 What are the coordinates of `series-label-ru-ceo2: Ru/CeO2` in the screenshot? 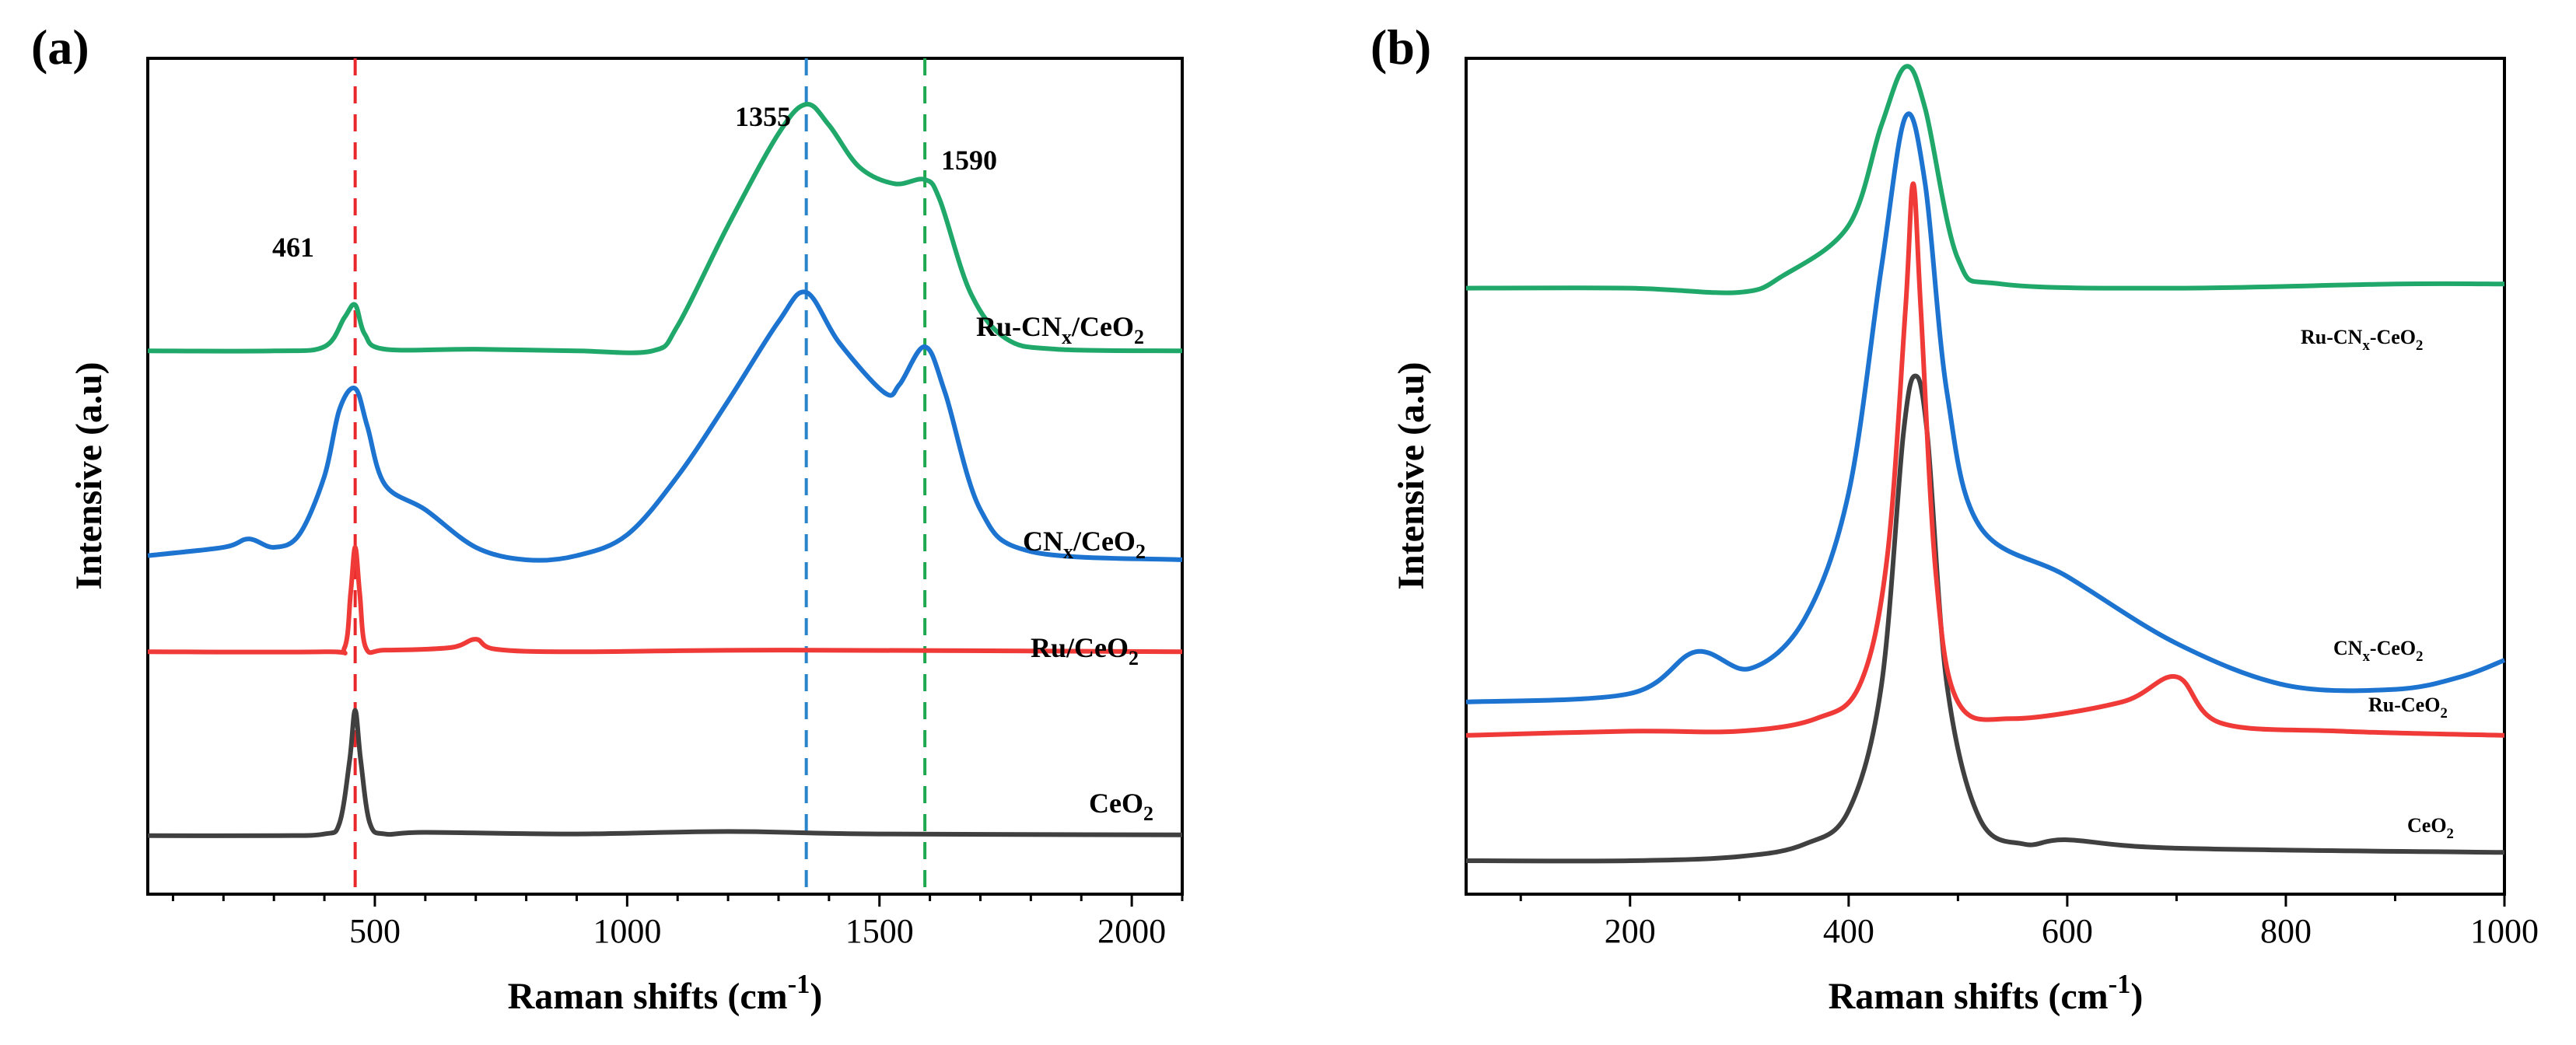 It's located at (1085, 650).